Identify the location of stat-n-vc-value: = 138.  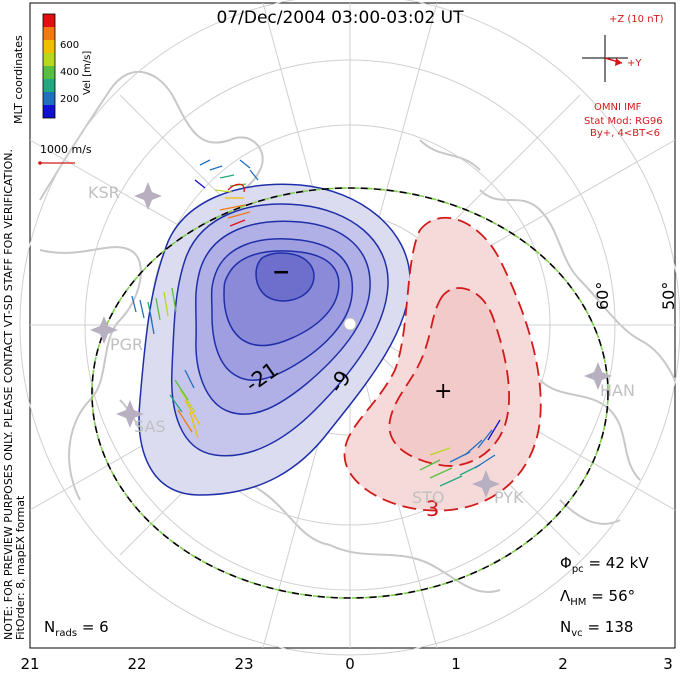
(610, 627).